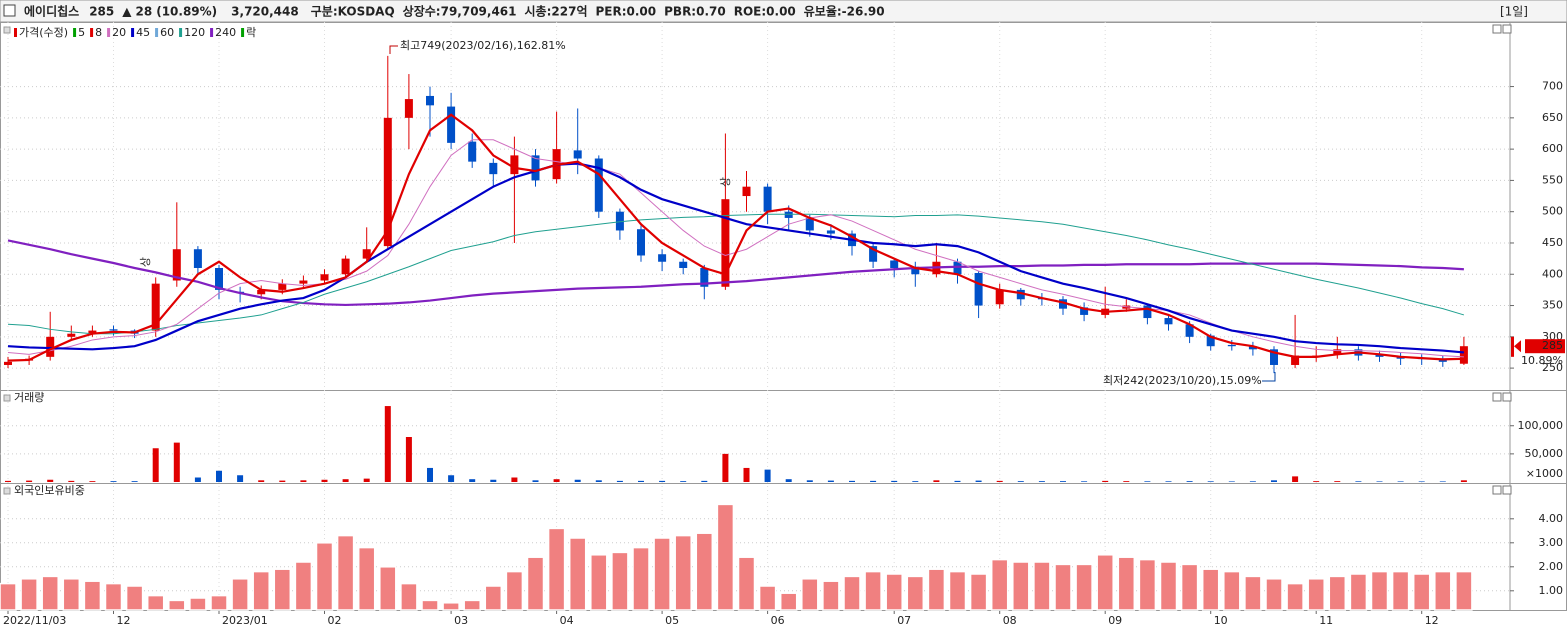 The height and width of the screenshot is (630, 1567). Describe the element at coordinates (1541, 425) in the screenshot. I see `y-tick-label: 100,000` at that location.